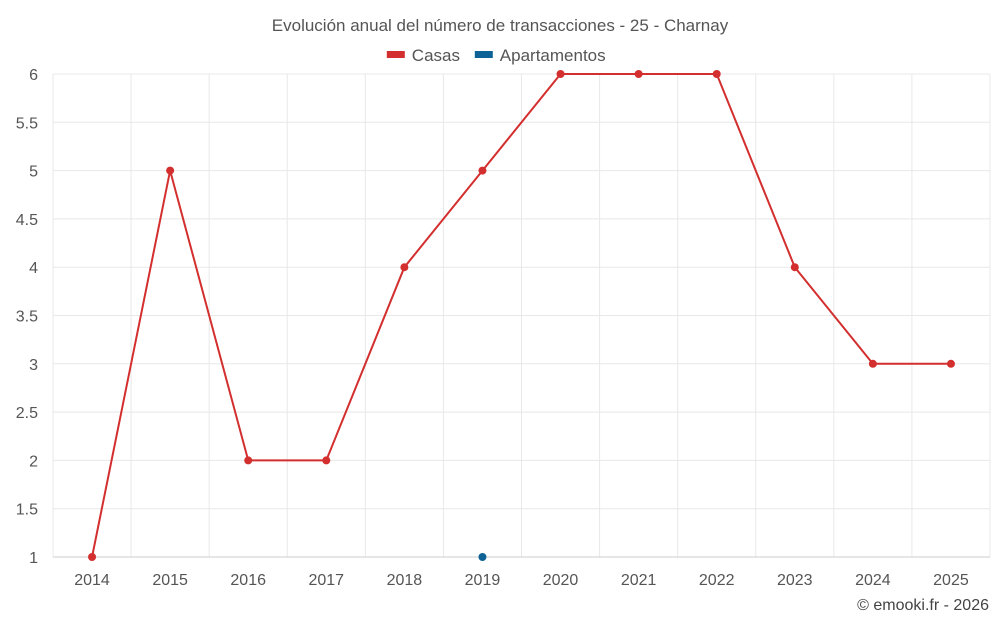 Image resolution: width=1000 pixels, height=625 pixels. Describe the element at coordinates (326, 580) in the screenshot. I see `x-tick-label: 2017` at that location.